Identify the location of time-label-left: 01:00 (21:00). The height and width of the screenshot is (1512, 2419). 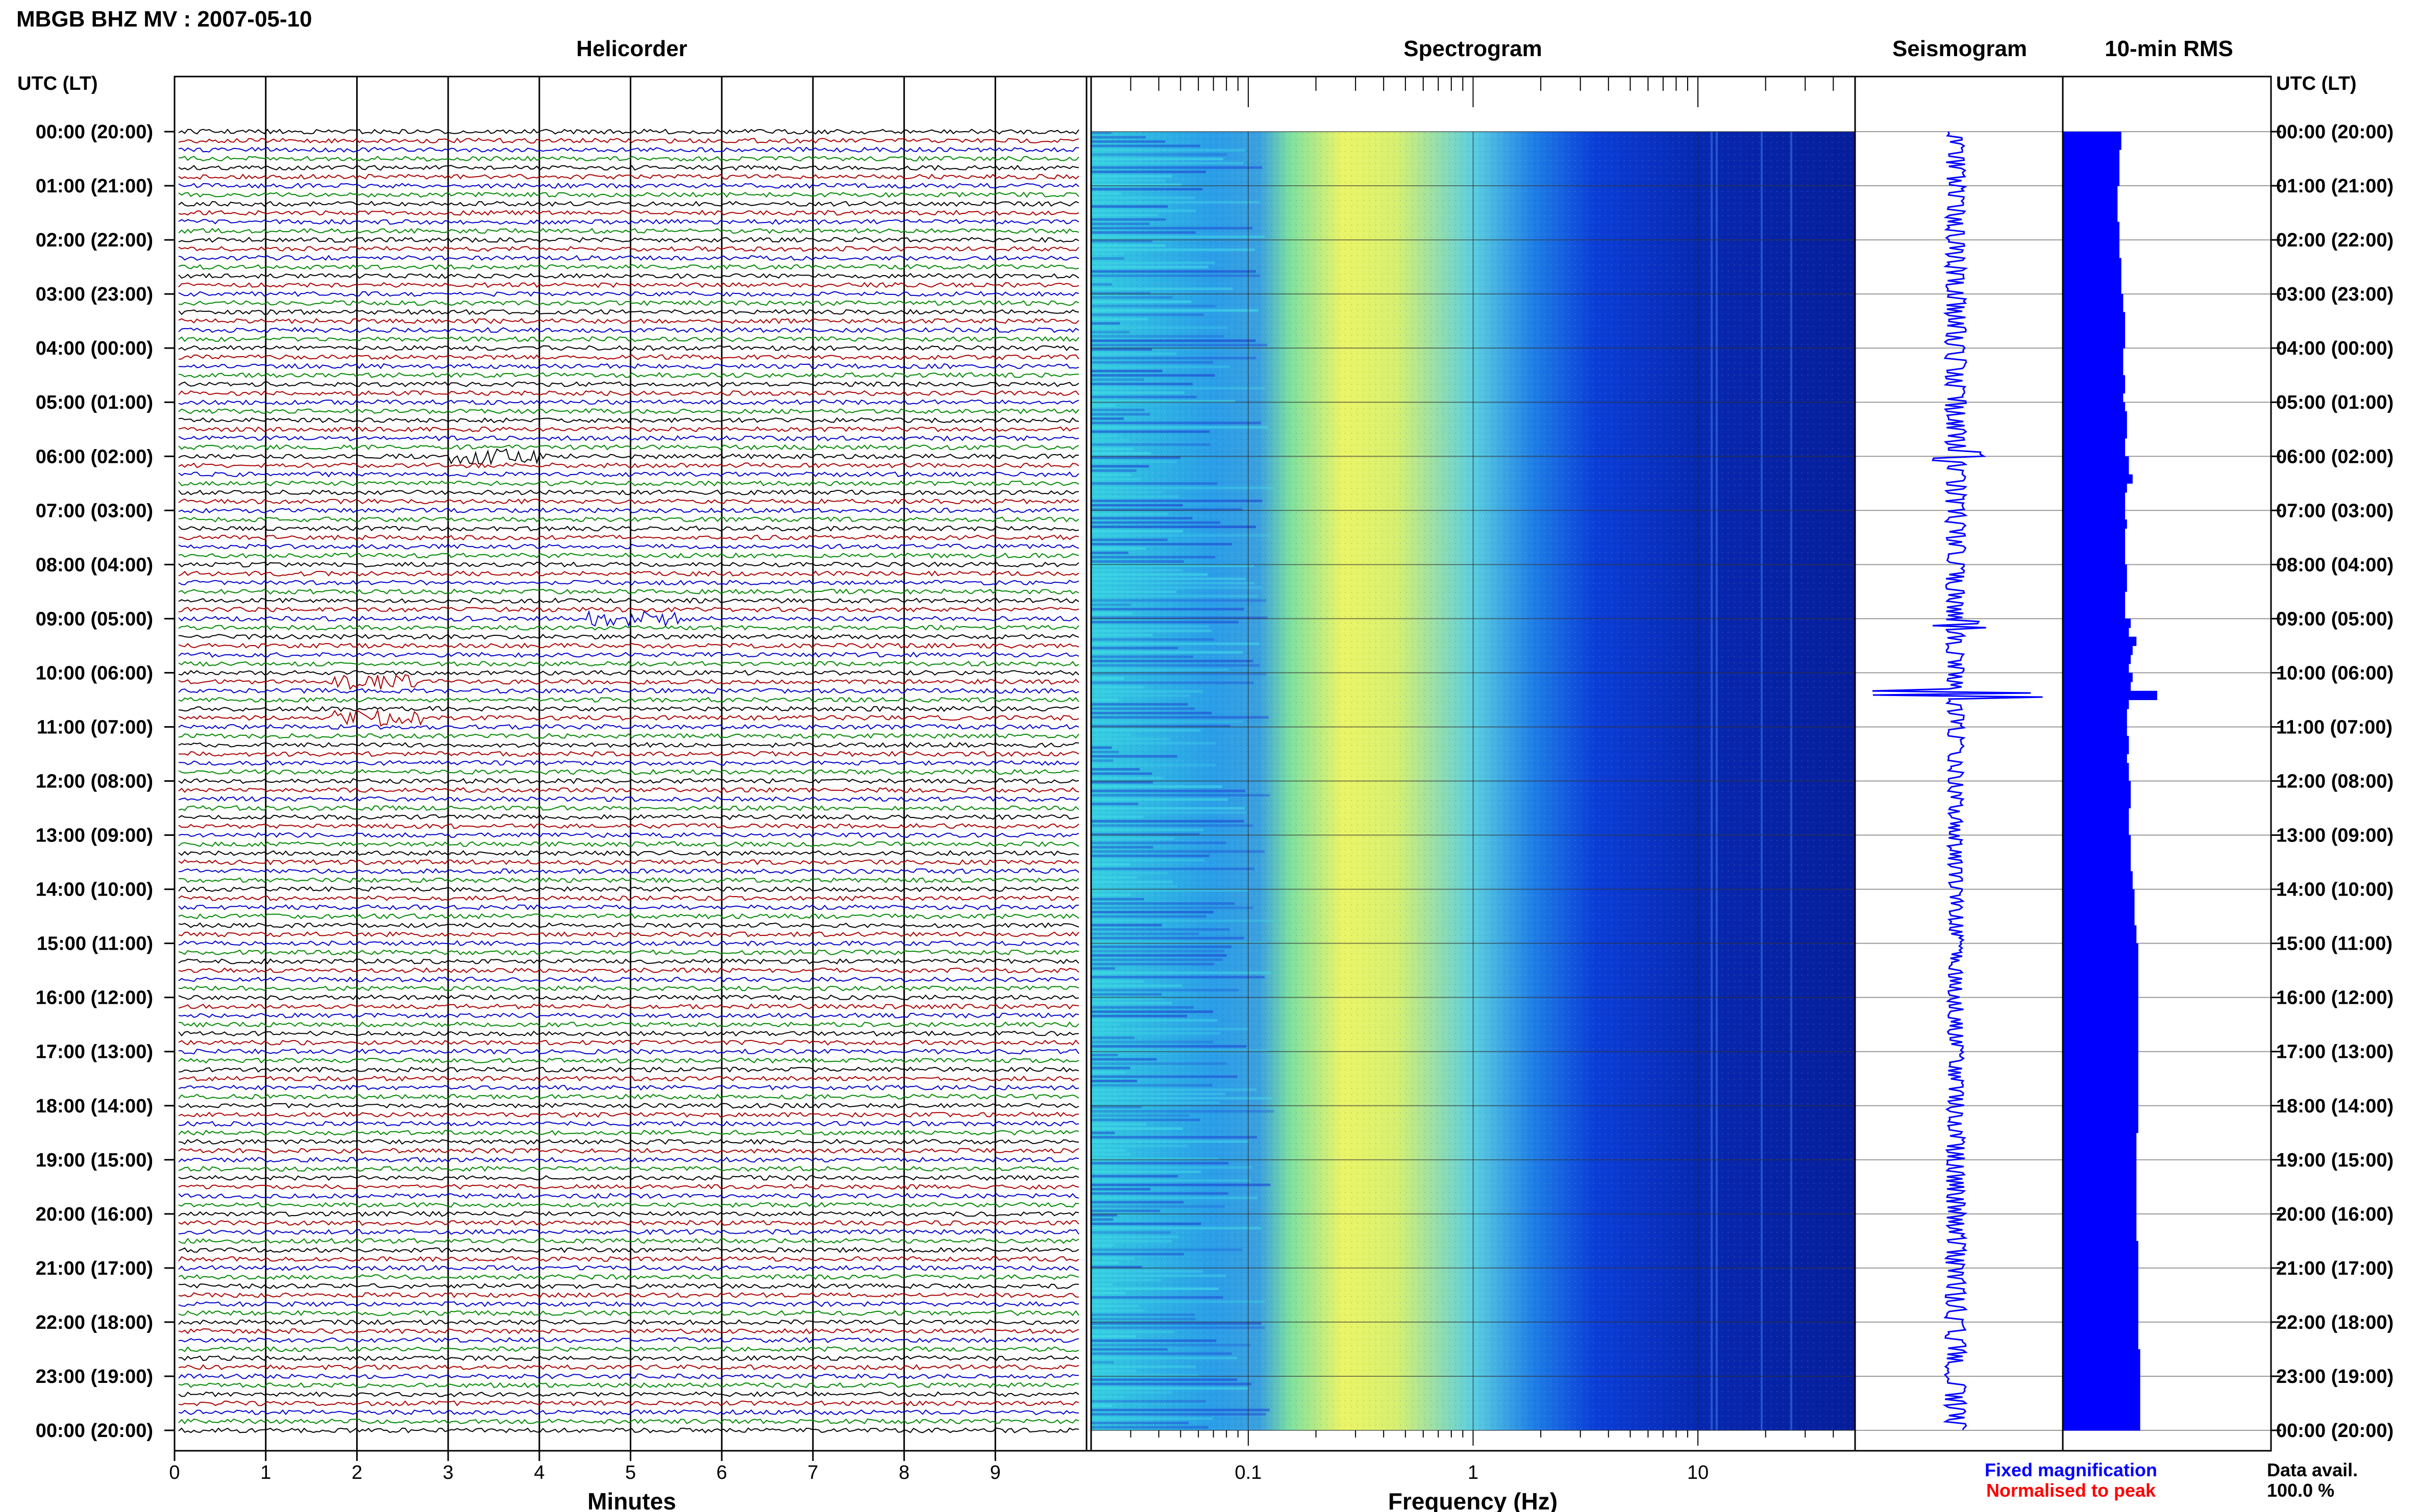
(94, 186).